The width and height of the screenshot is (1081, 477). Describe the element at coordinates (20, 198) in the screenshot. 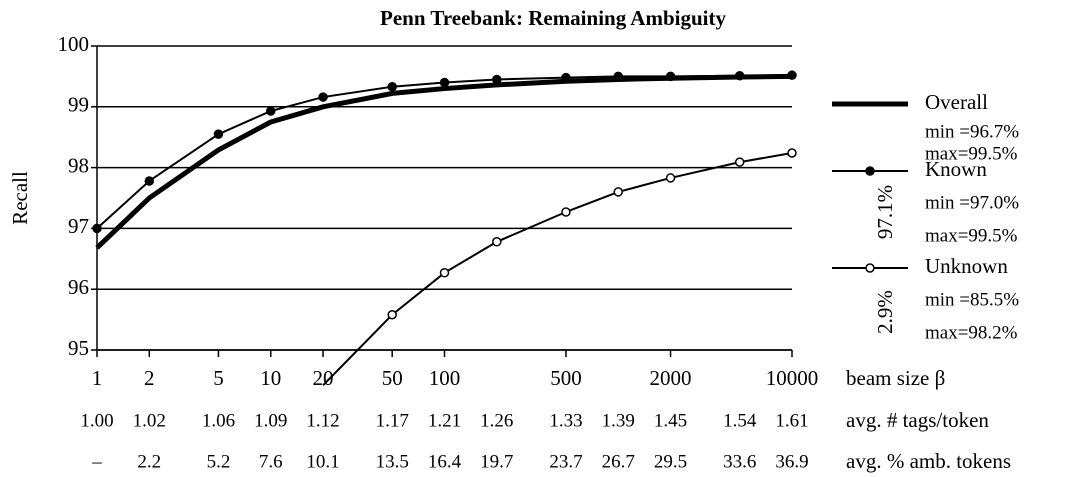

I see `y-axis-label: Recall` at that location.